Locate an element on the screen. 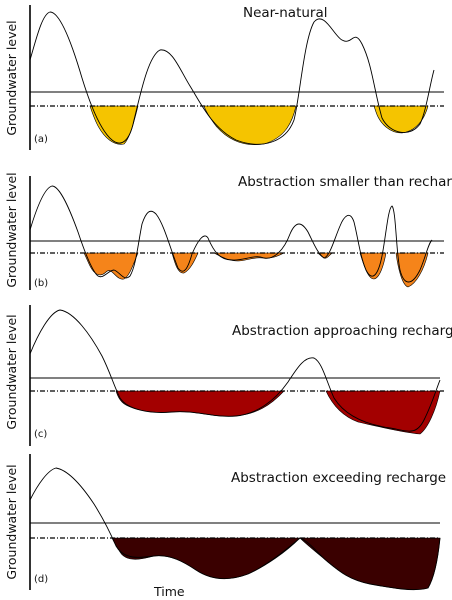 Image resolution: width=452 pixels, height=600 pixels. panel-a-ylabel: Groundwater level is located at coordinates (11, 77).